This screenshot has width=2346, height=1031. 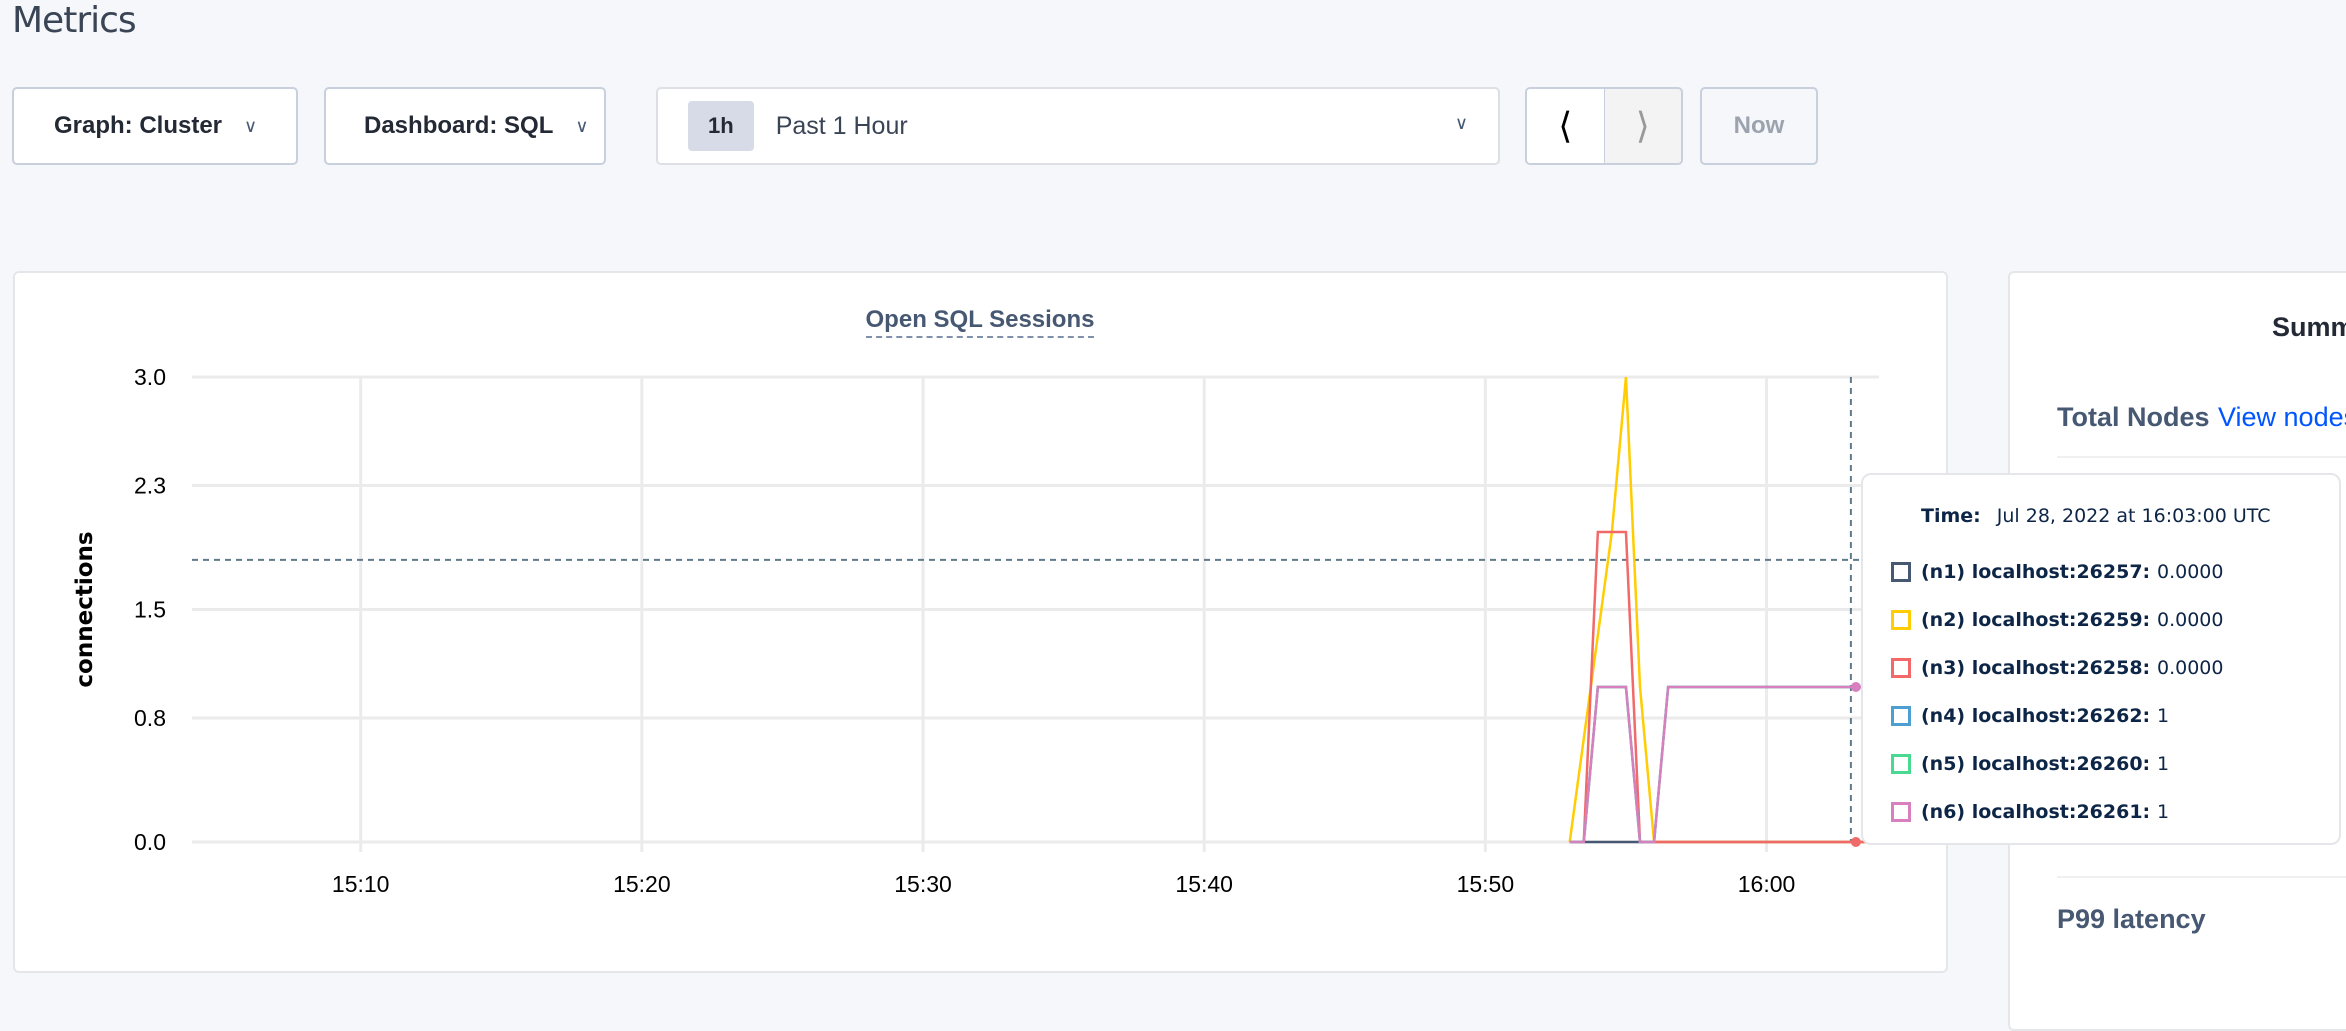 I want to click on y-tick-label: 2.3, so click(x=150, y=486).